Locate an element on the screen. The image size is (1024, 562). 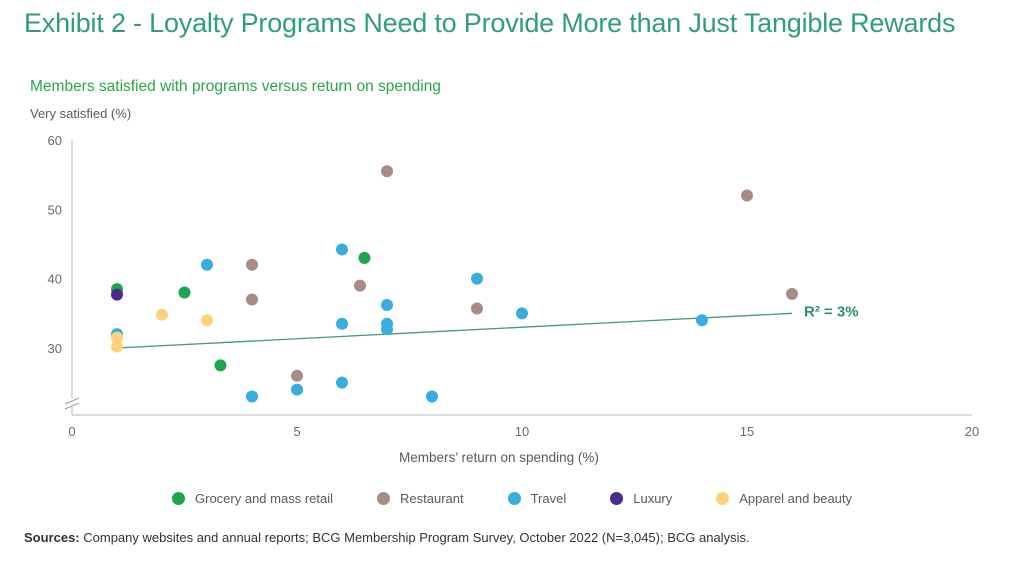
legend-label: Restaurant is located at coordinates (432, 498).